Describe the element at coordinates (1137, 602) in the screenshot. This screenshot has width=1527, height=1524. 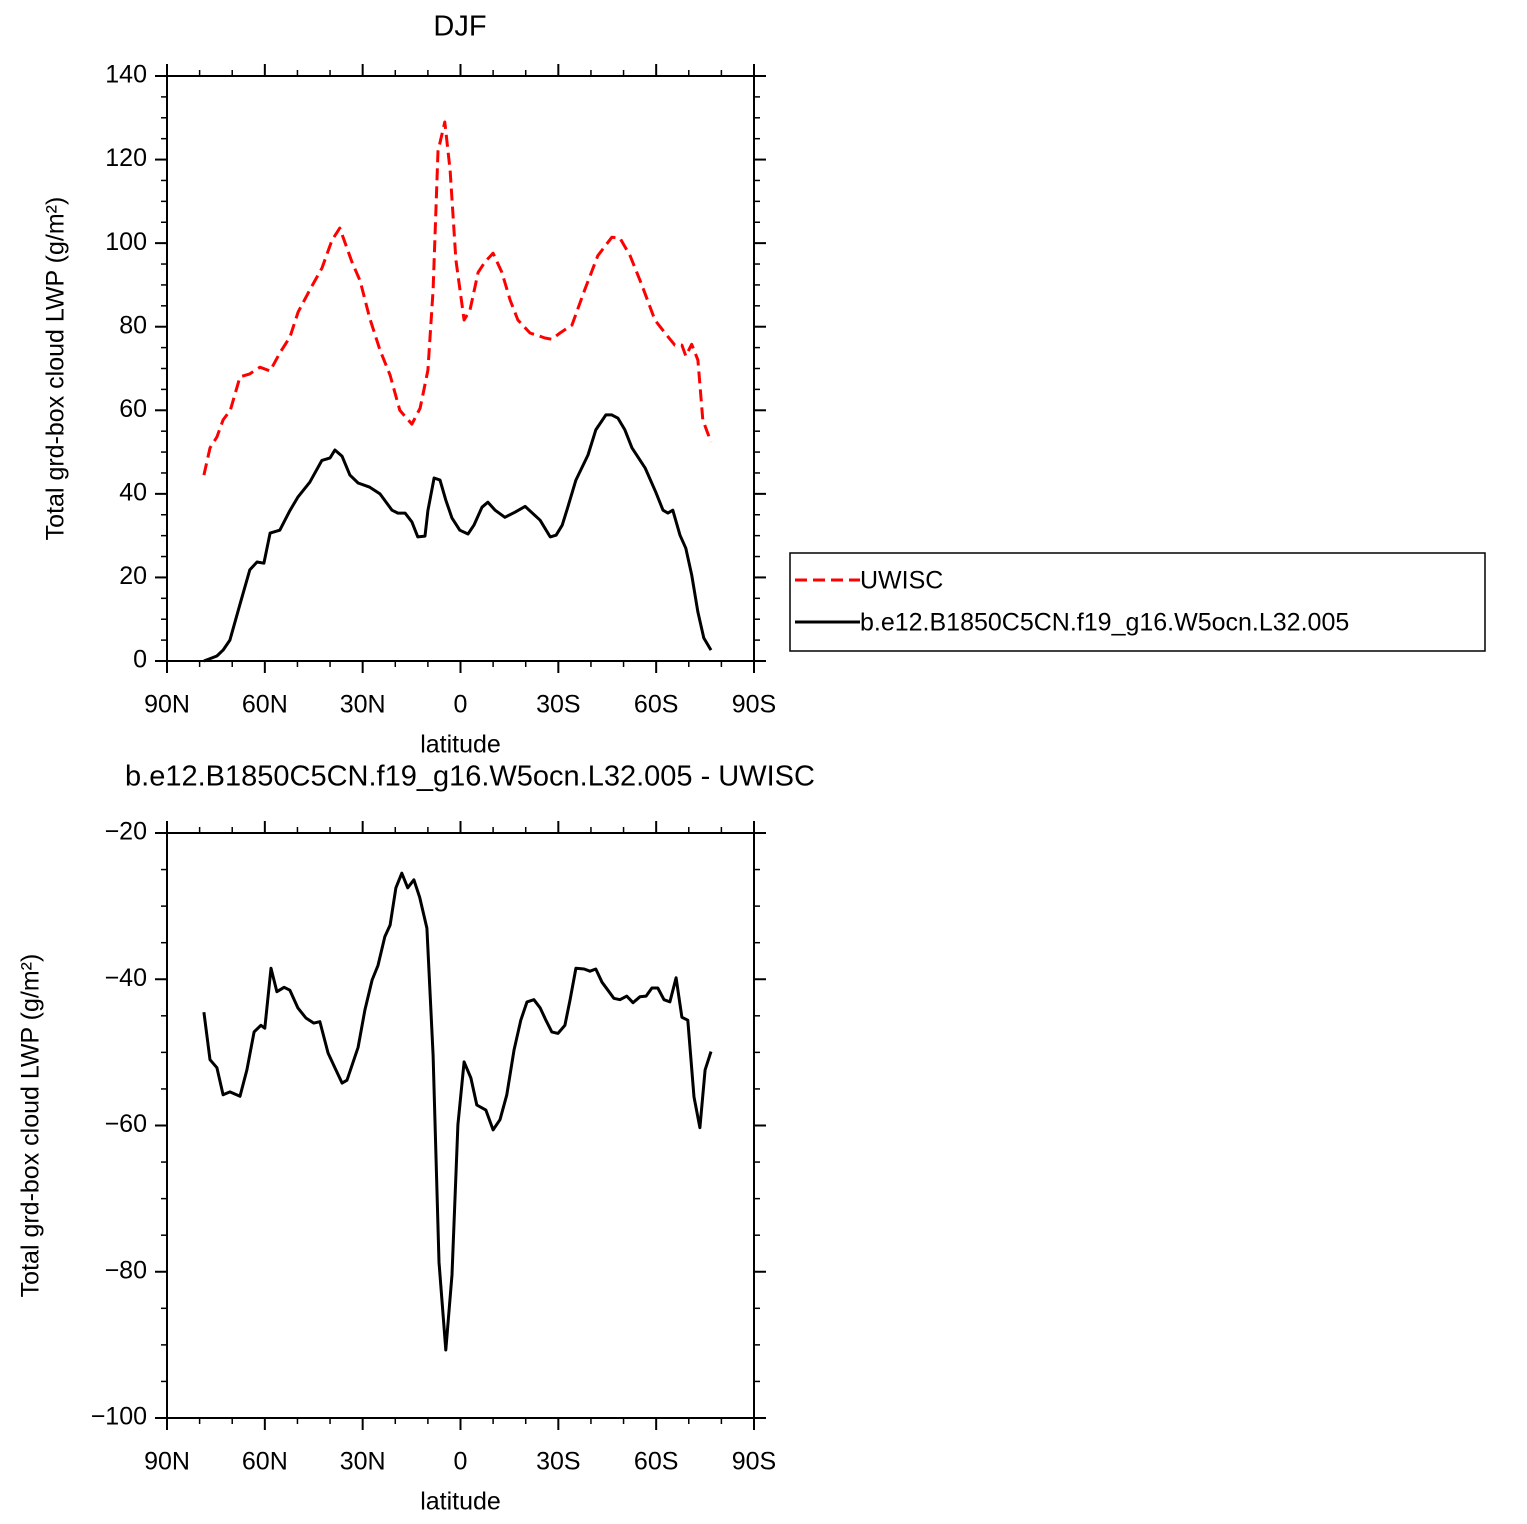
I see `legend-box` at that location.